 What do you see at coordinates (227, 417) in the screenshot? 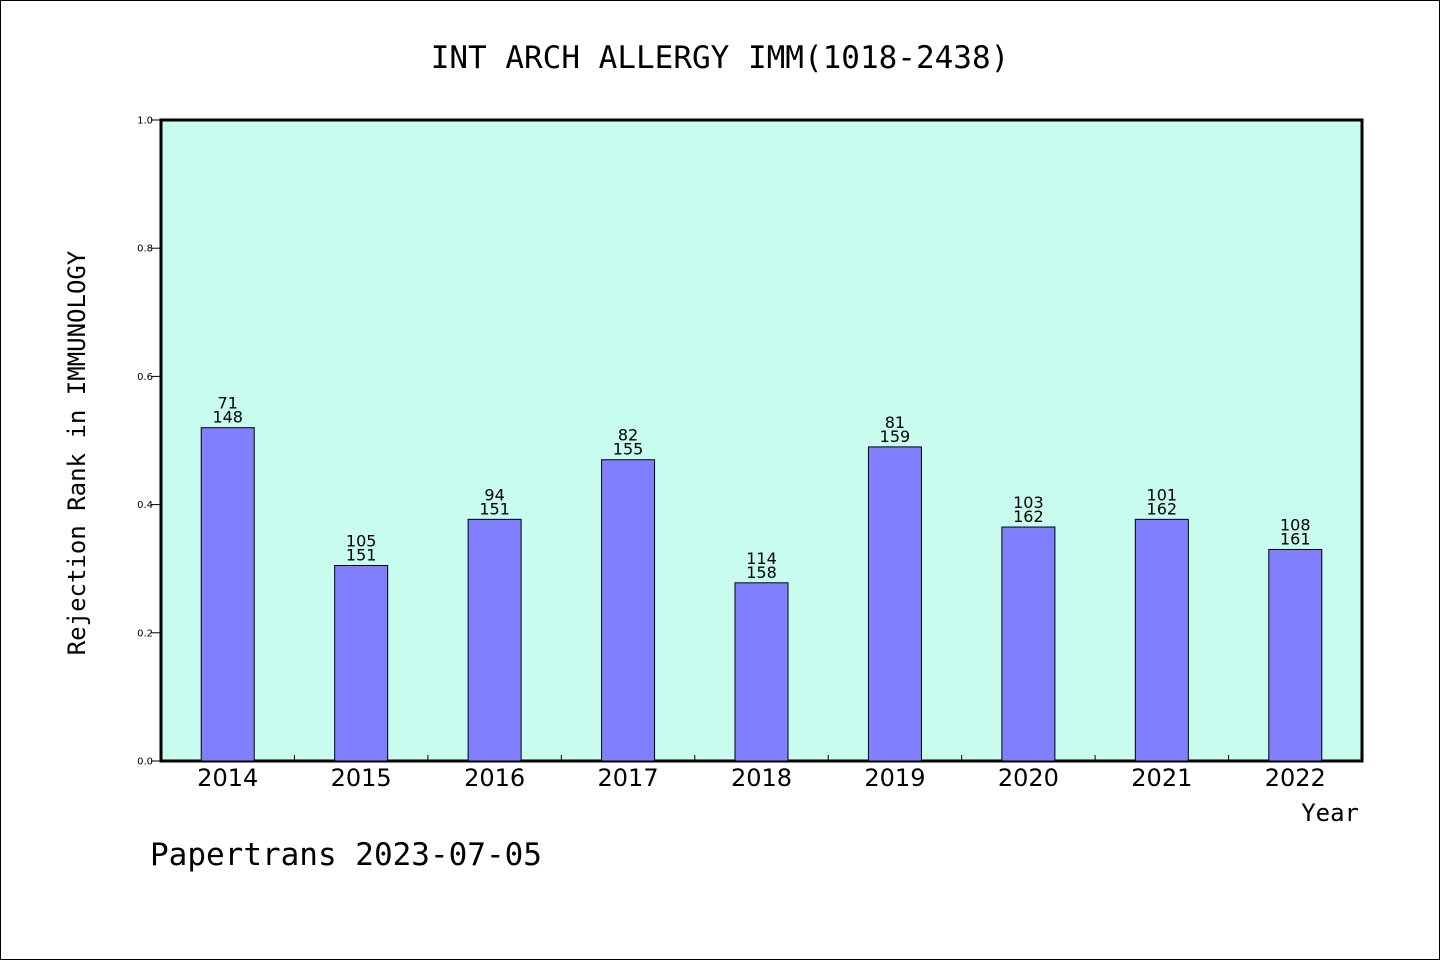
I see `bar-label-bottom: 148` at bounding box center [227, 417].